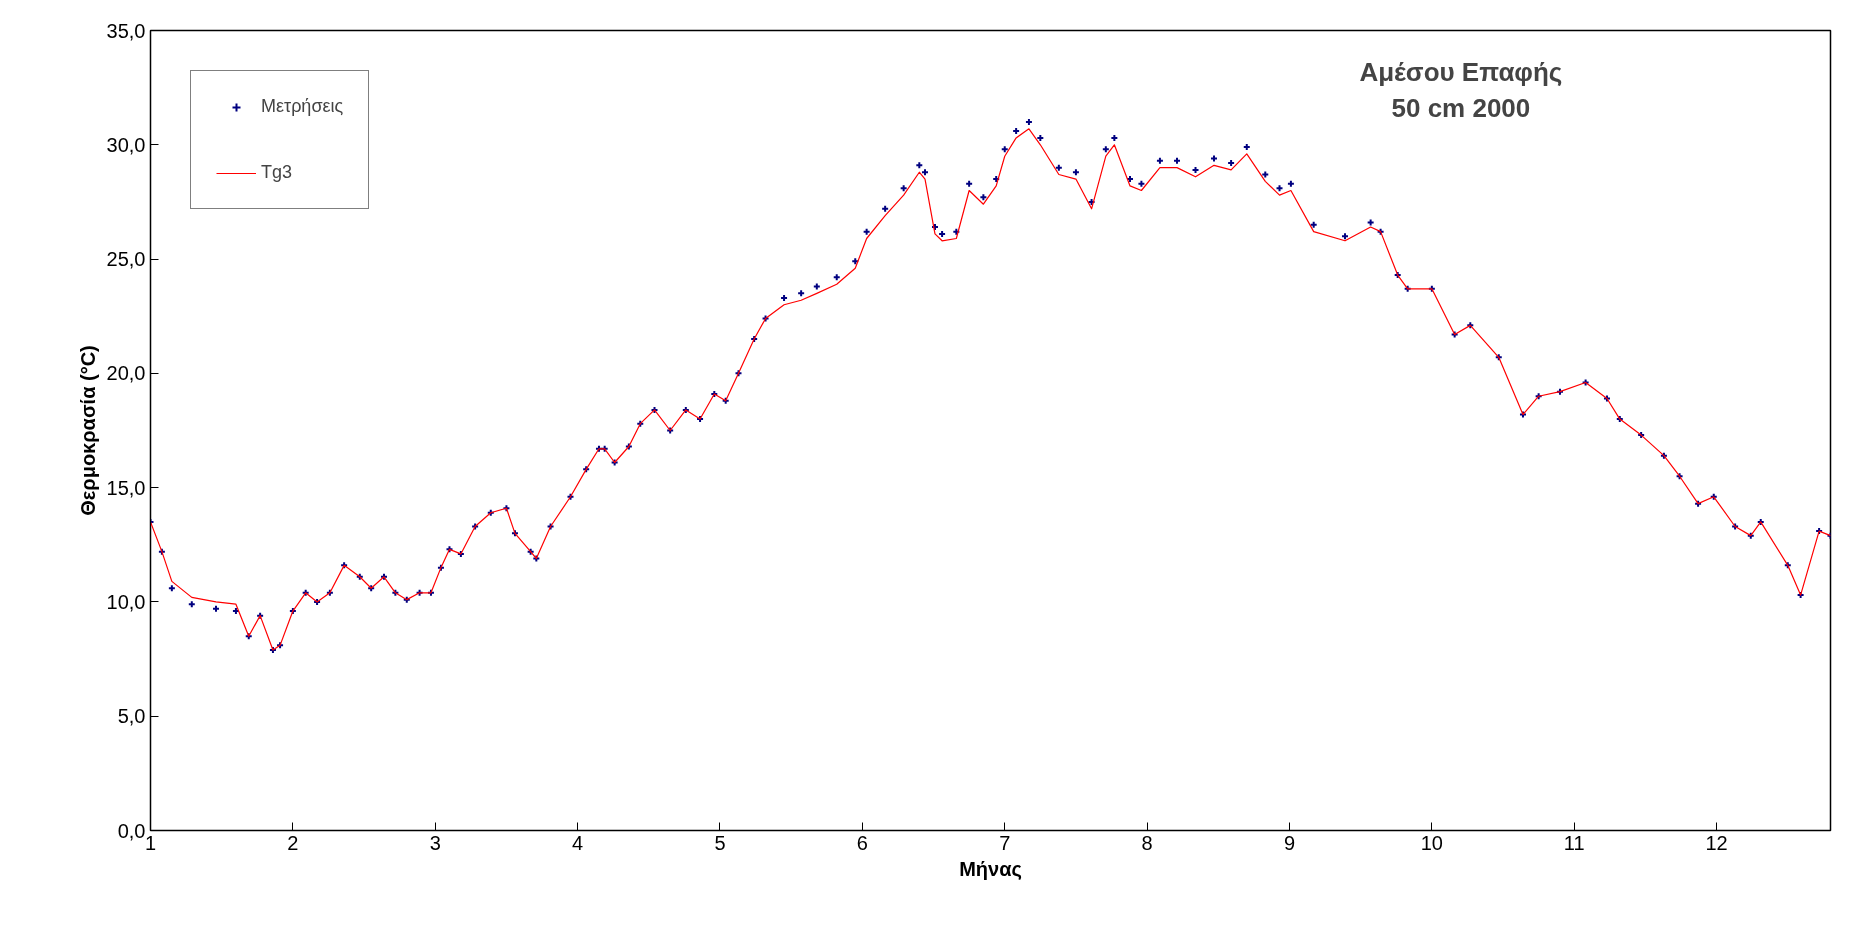 The width and height of the screenshot is (1854, 931). I want to click on y-axis-title: Θερμοκρασία (°C), so click(87, 430).